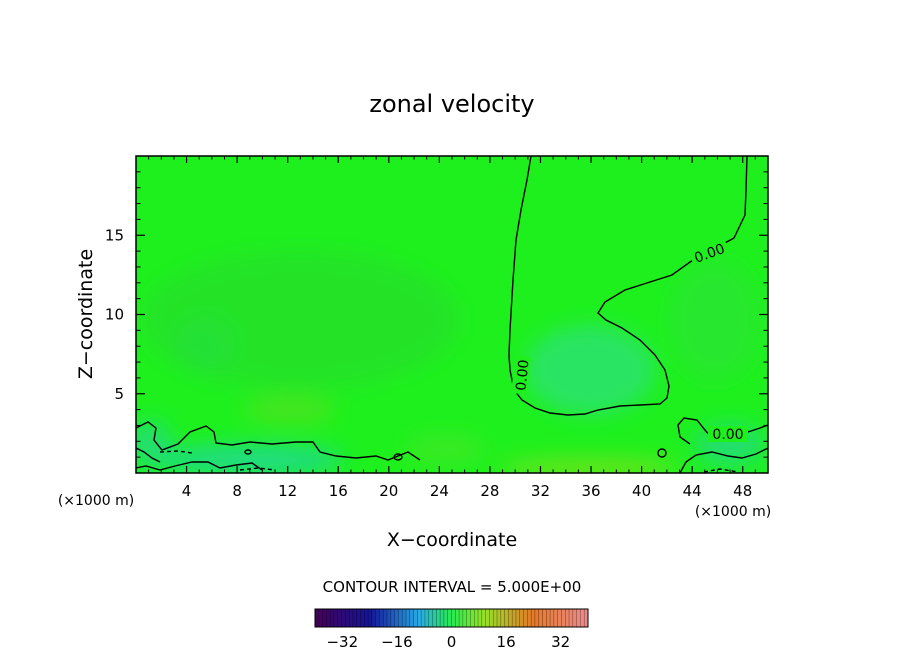 The height and width of the screenshot is (654, 904). What do you see at coordinates (187, 491) in the screenshot?
I see `x-tick-label: 4` at bounding box center [187, 491].